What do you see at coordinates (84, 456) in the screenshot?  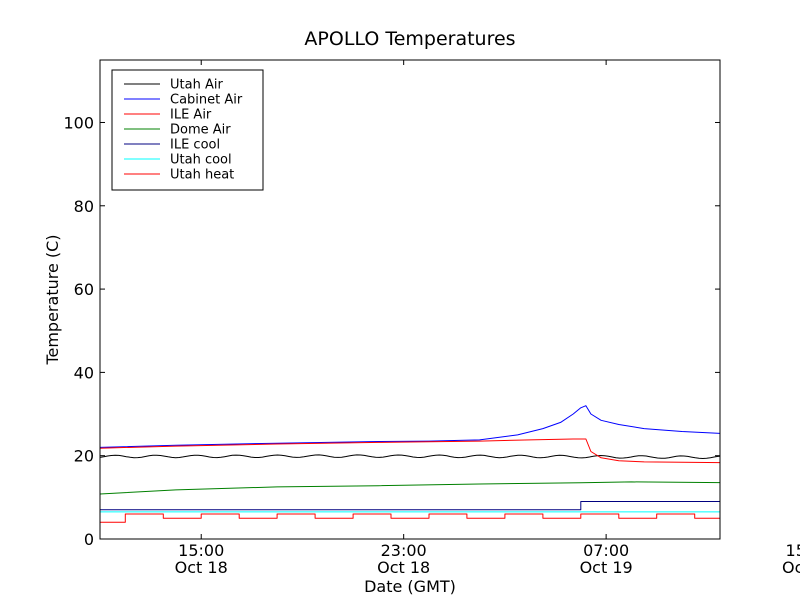 I see `y-tick-label: 20` at bounding box center [84, 456].